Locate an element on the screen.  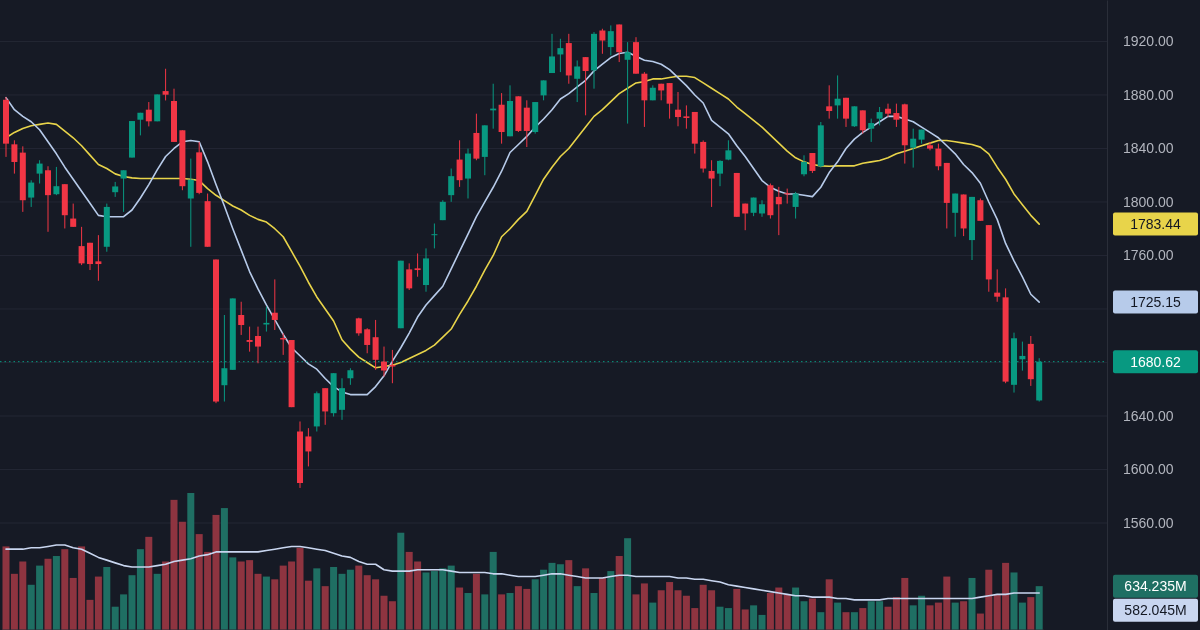
y-tick-label: 1760.00 is located at coordinates (1148, 255).